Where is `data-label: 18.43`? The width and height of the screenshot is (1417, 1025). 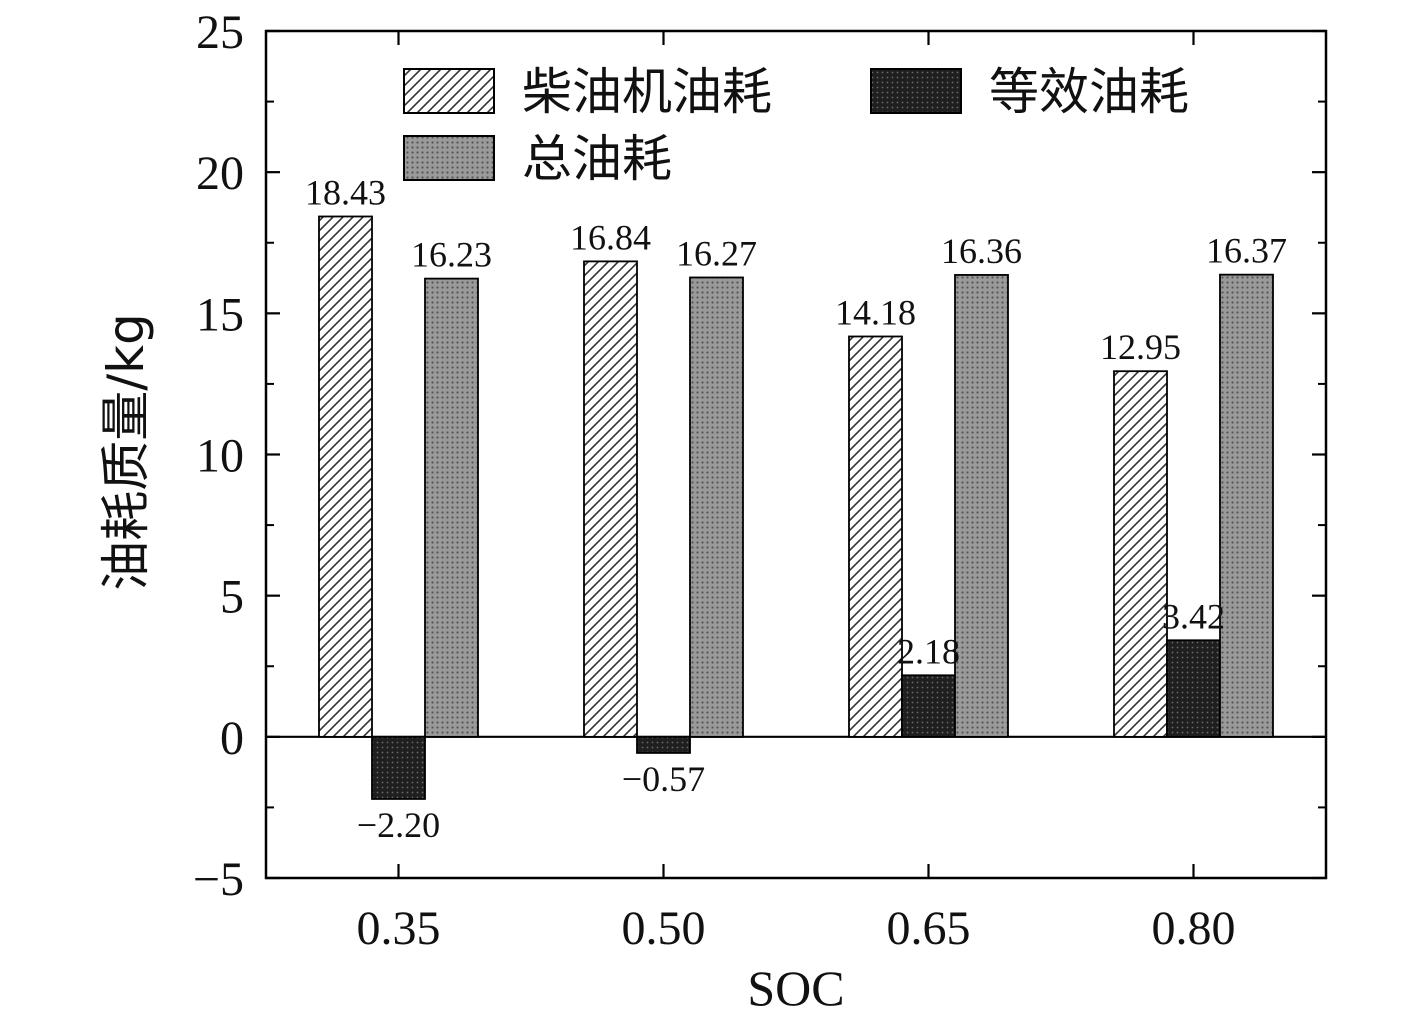
data-label: 18.43 is located at coordinates (345, 192).